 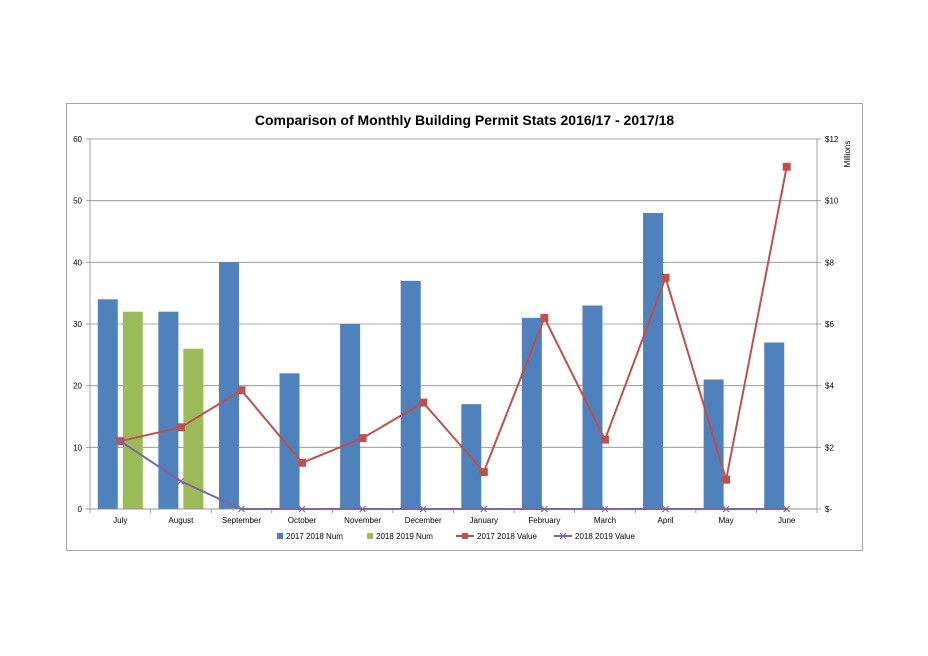 I want to click on series-line, so click(x=453, y=475).